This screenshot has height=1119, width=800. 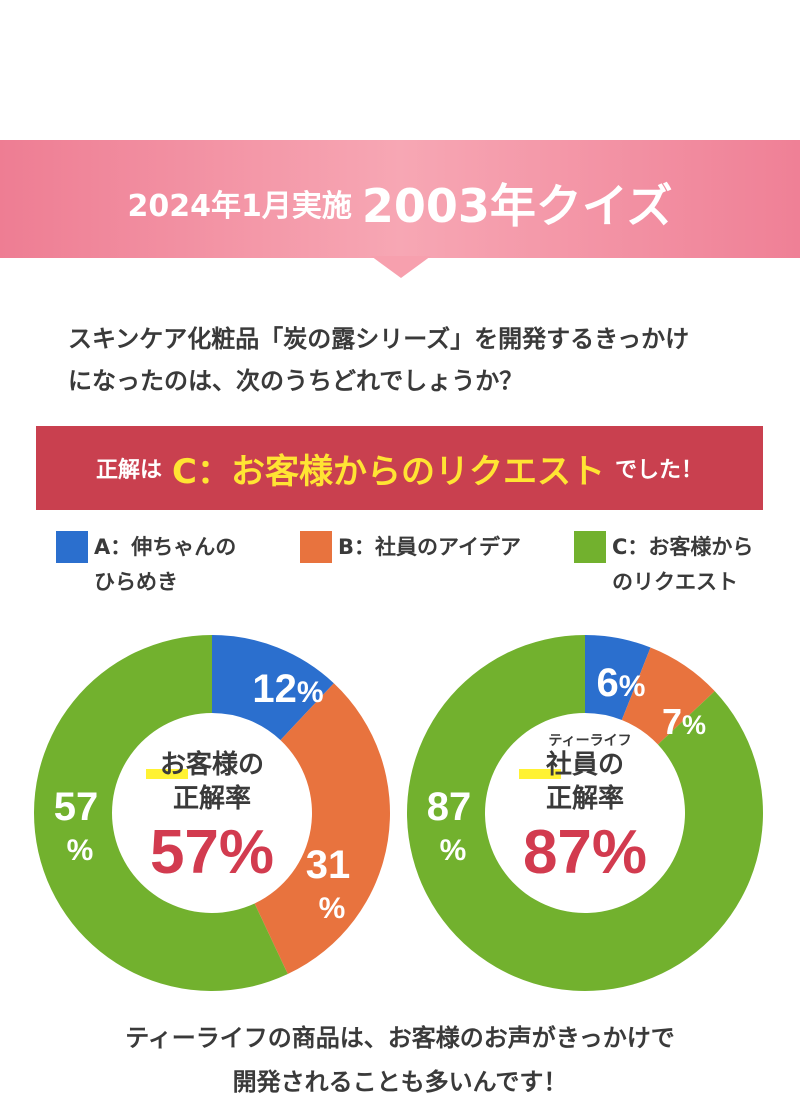 I want to click on chart1-label-3: 57%, so click(x=76, y=826).